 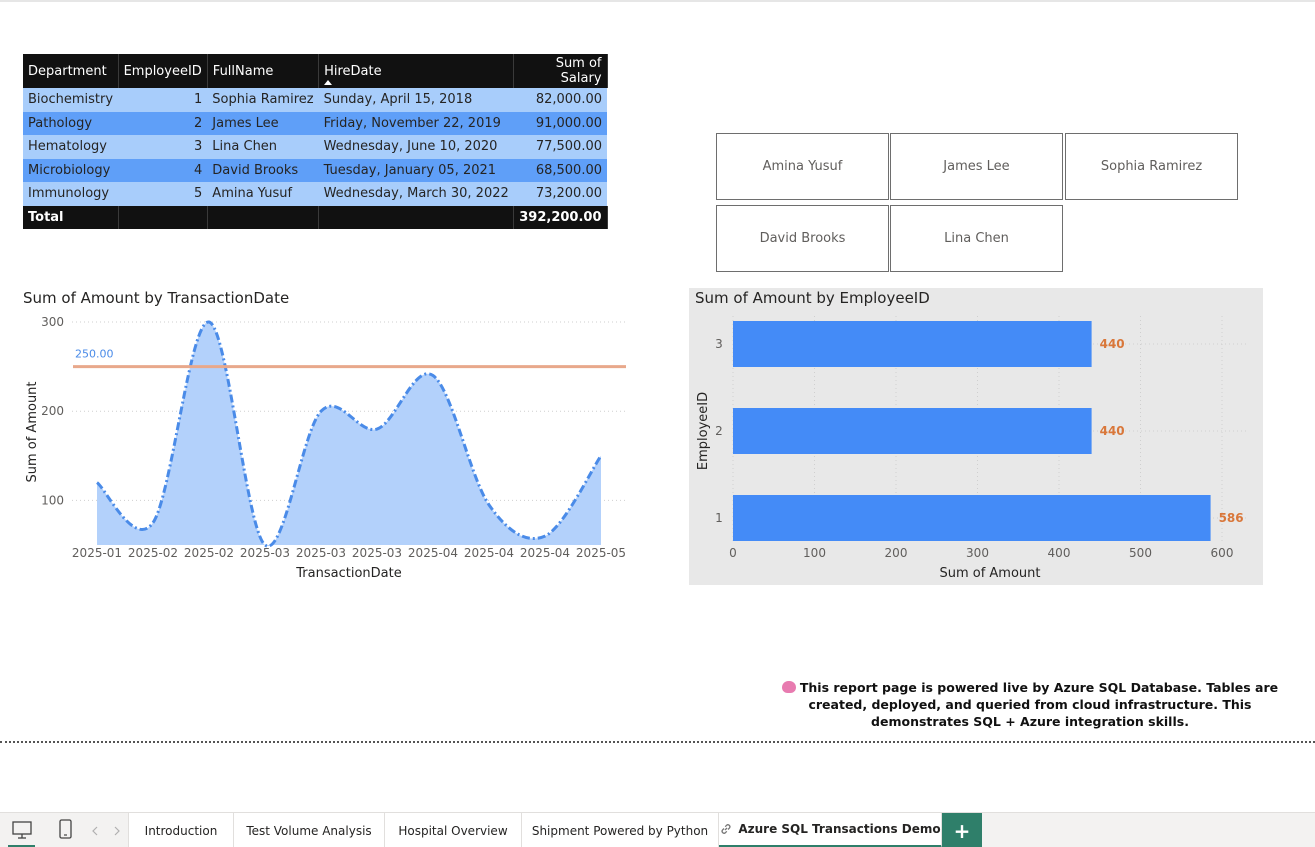 What do you see at coordinates (802, 238) in the screenshot?
I see `slicer-tile-david-brooks: David Brooks` at bounding box center [802, 238].